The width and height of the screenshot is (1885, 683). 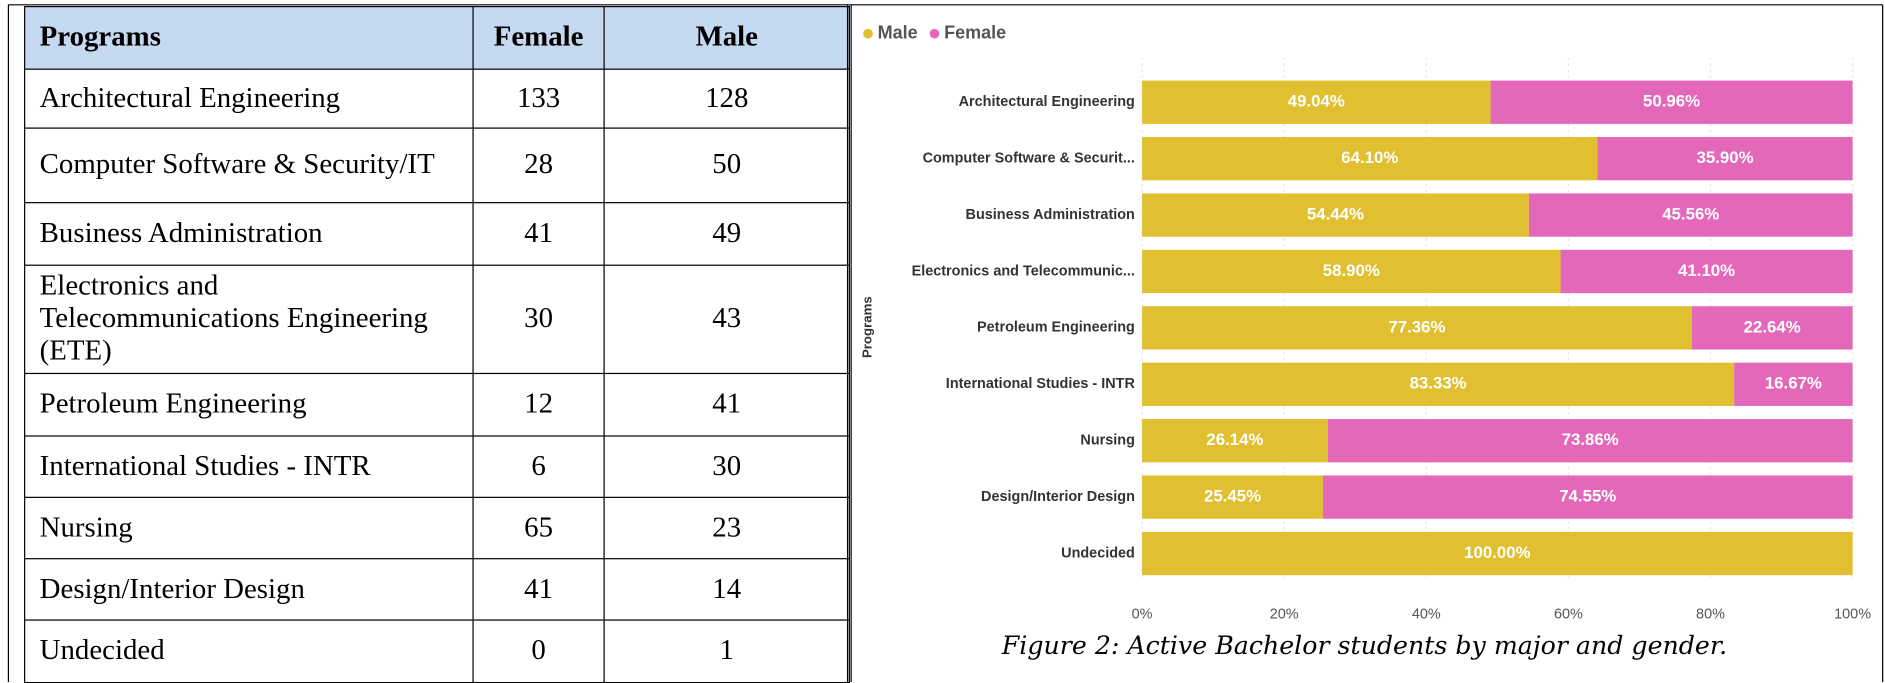 What do you see at coordinates (1047, 102) in the screenshot?
I see `y-tick-label: Architectural Engineering` at bounding box center [1047, 102].